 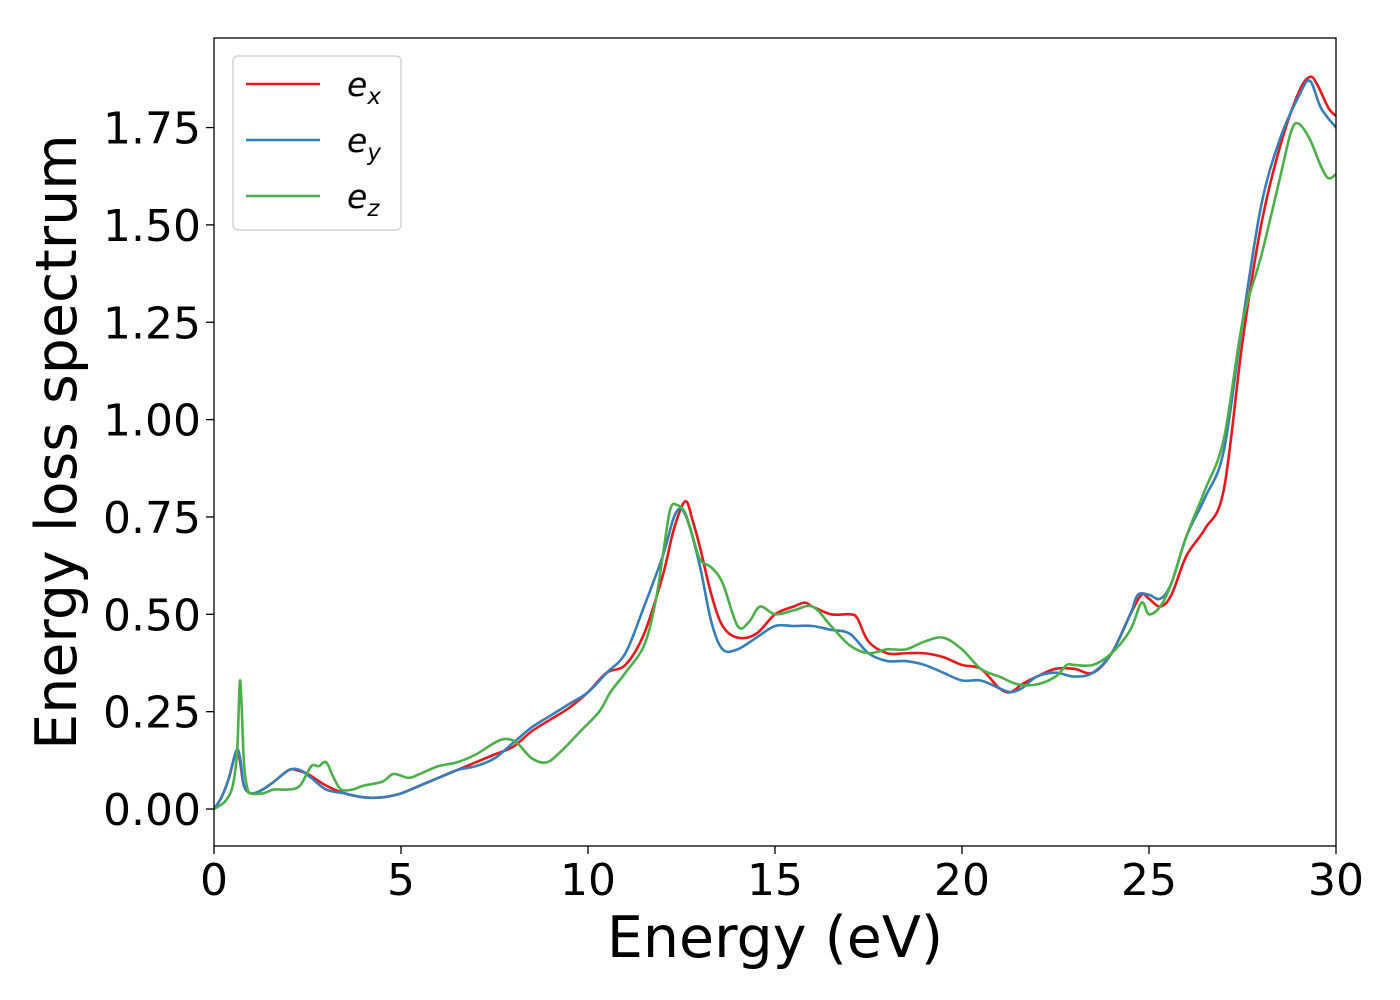 What do you see at coordinates (152, 226) in the screenshot?
I see `y-tick-label: 1.50` at bounding box center [152, 226].